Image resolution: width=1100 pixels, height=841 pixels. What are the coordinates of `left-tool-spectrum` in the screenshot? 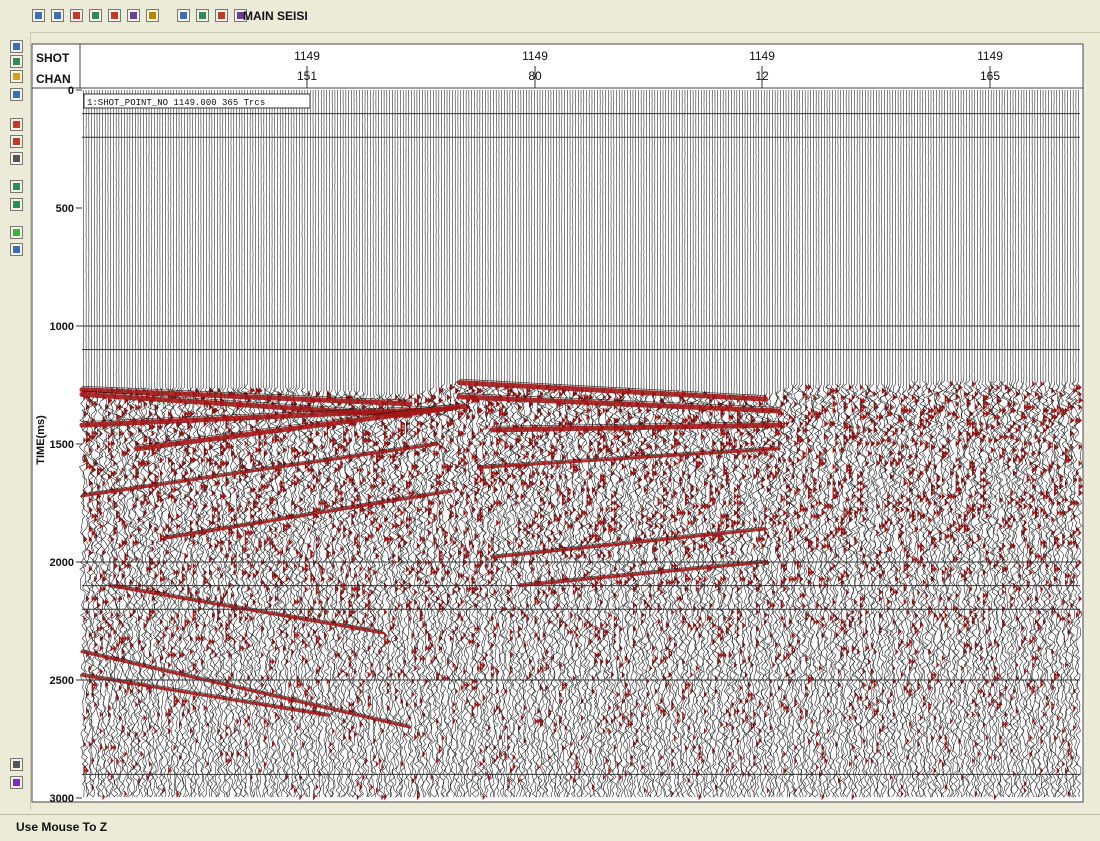 It's located at (16, 204).